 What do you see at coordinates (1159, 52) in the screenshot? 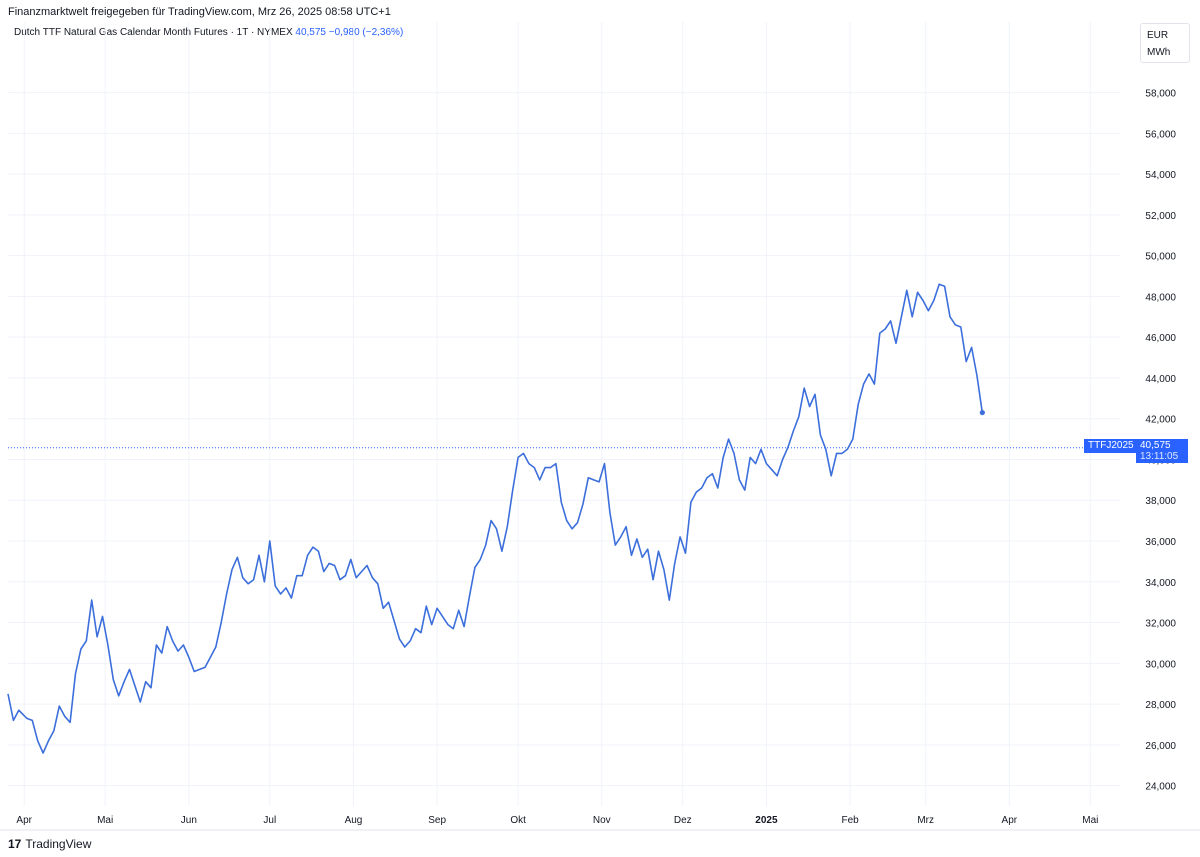
I see `unit-label: MWh` at bounding box center [1159, 52].